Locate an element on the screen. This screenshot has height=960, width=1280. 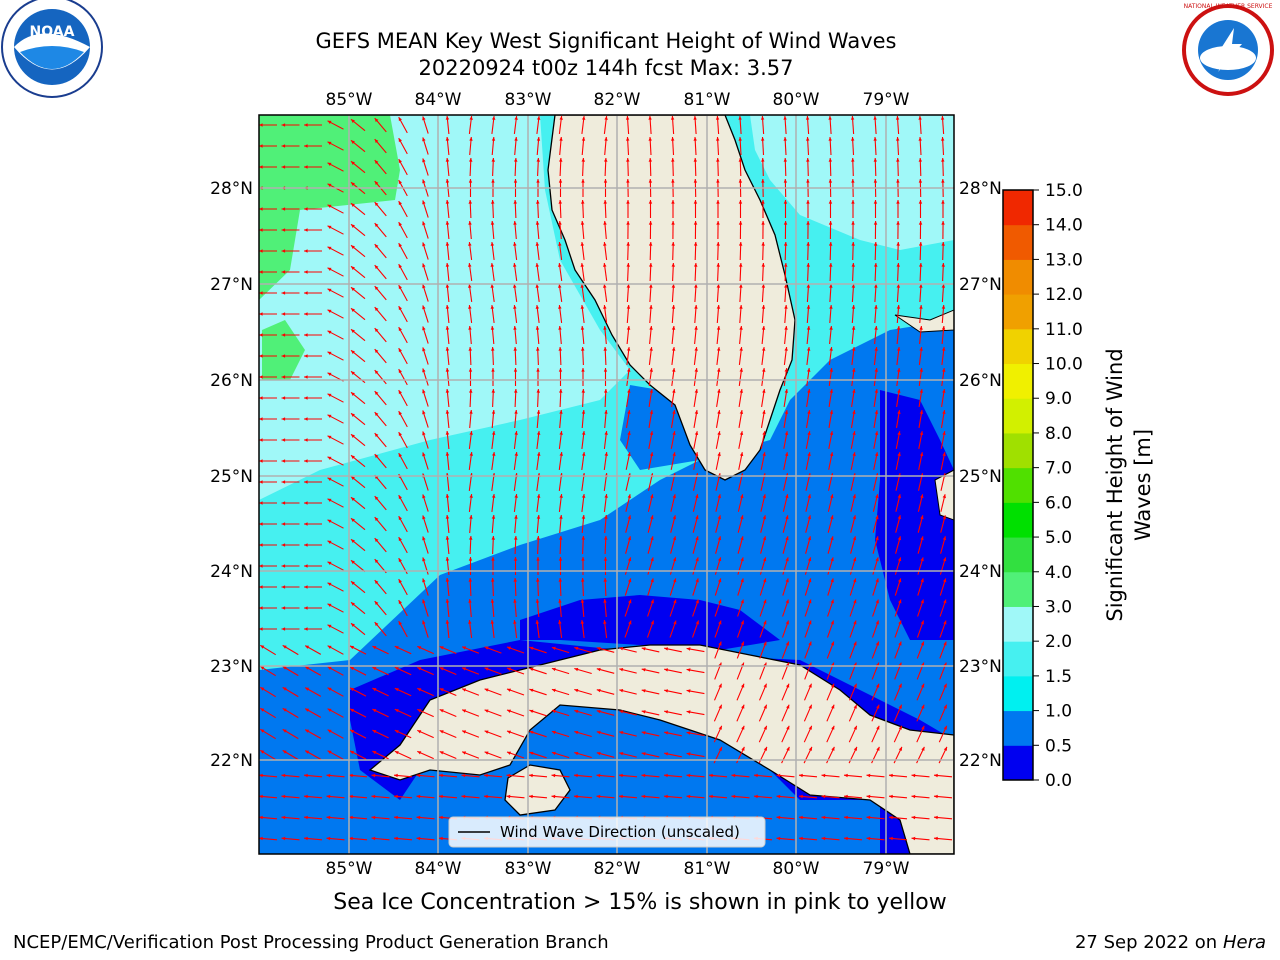
lon-label-bottom: 79°W is located at coordinates (886, 869).